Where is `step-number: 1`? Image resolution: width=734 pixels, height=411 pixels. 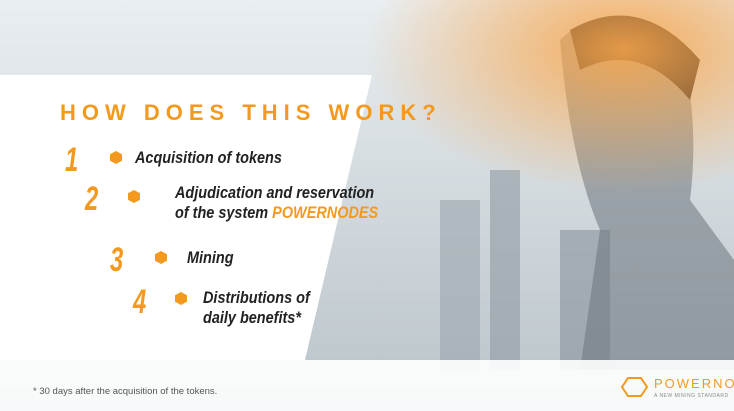 step-number: 1 is located at coordinates (72, 160).